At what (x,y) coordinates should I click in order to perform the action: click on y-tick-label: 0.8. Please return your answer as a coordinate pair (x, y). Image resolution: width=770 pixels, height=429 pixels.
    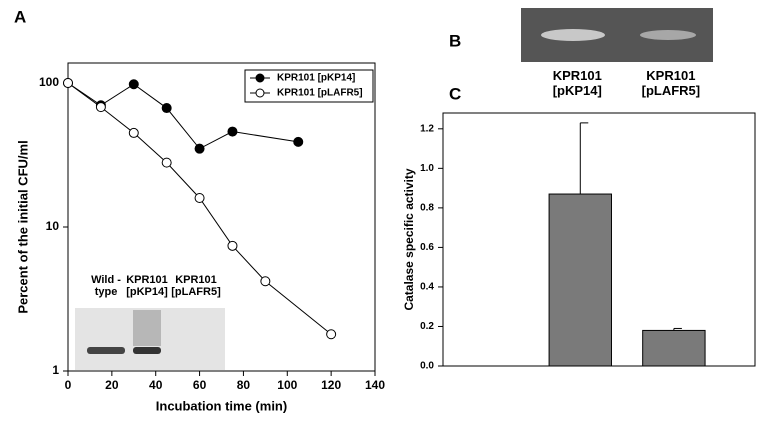
    Looking at the image, I should click on (427, 208).